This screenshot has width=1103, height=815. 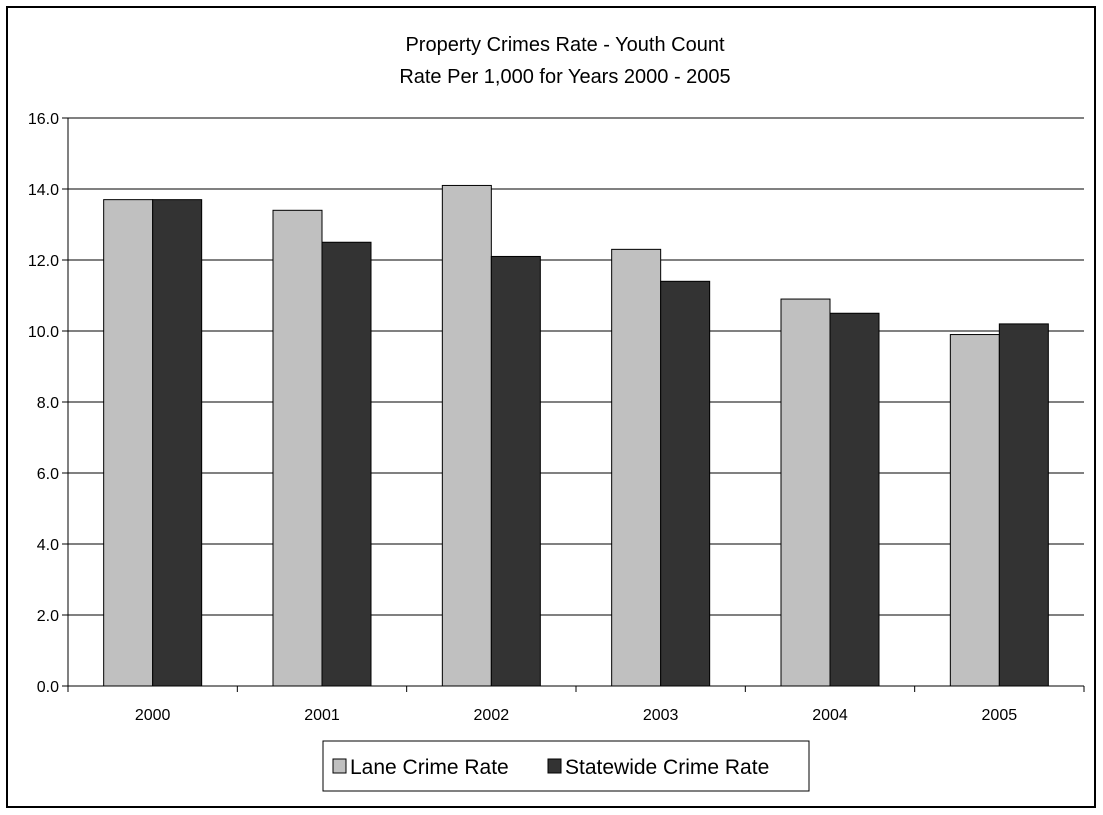 What do you see at coordinates (128, 443) in the screenshot?
I see `bar-lane-2000` at bounding box center [128, 443].